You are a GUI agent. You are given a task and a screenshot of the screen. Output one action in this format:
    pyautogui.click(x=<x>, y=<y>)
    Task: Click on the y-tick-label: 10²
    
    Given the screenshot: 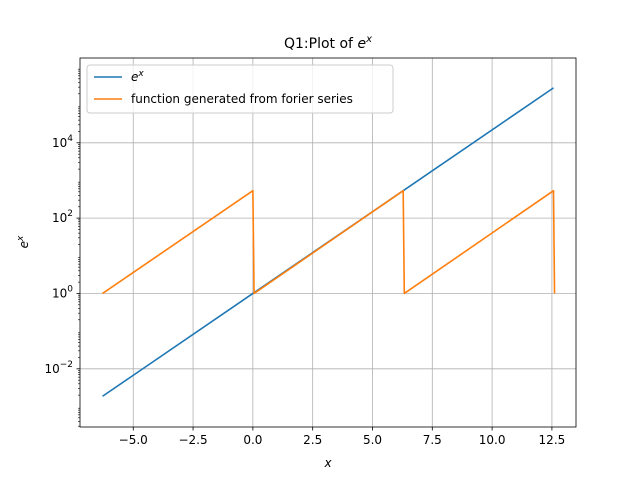 What is the action you would take?
    pyautogui.click(x=62, y=217)
    